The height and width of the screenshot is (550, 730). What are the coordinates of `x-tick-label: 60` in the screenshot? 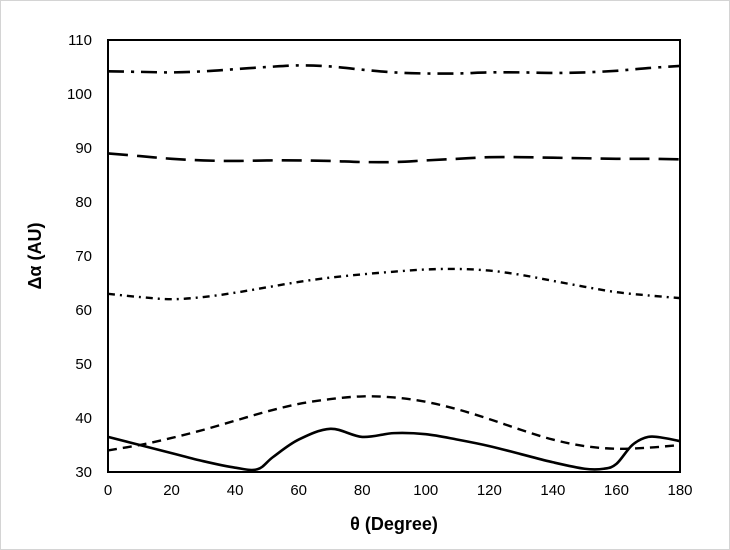 It's located at (298, 490).